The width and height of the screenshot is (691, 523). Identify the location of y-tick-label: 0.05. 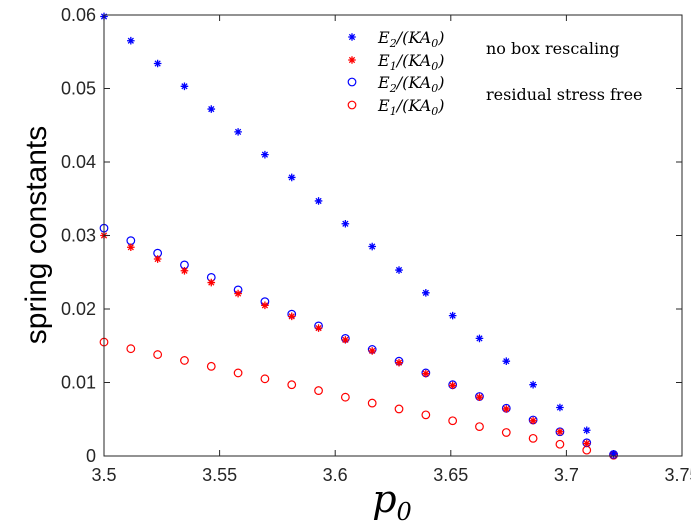
(78, 89).